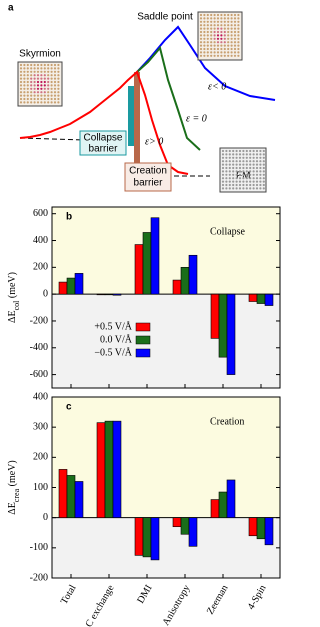 The width and height of the screenshot is (320, 627). What do you see at coordinates (217, 86) in the screenshot?
I see `neg-label: ε< 0` at bounding box center [217, 86].